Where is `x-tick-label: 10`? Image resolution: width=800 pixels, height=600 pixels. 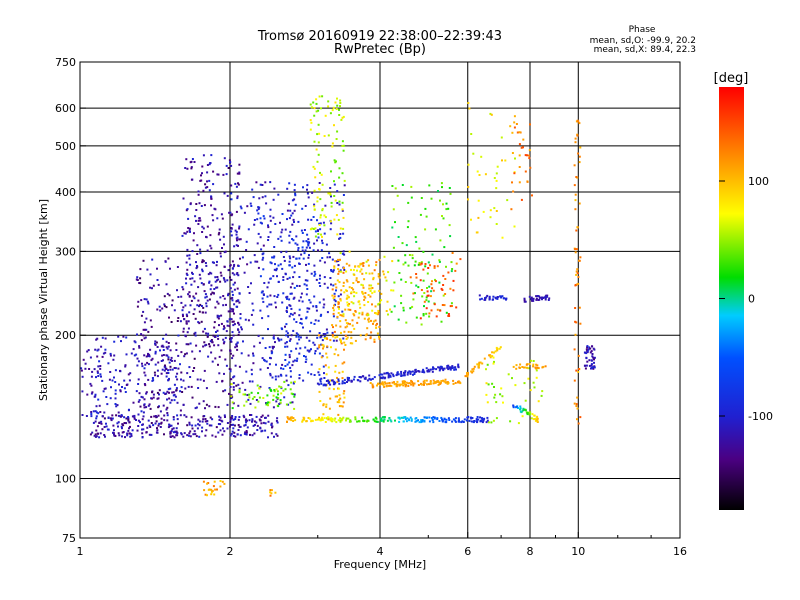
x-tick-label: 10 is located at coordinates (578, 551).